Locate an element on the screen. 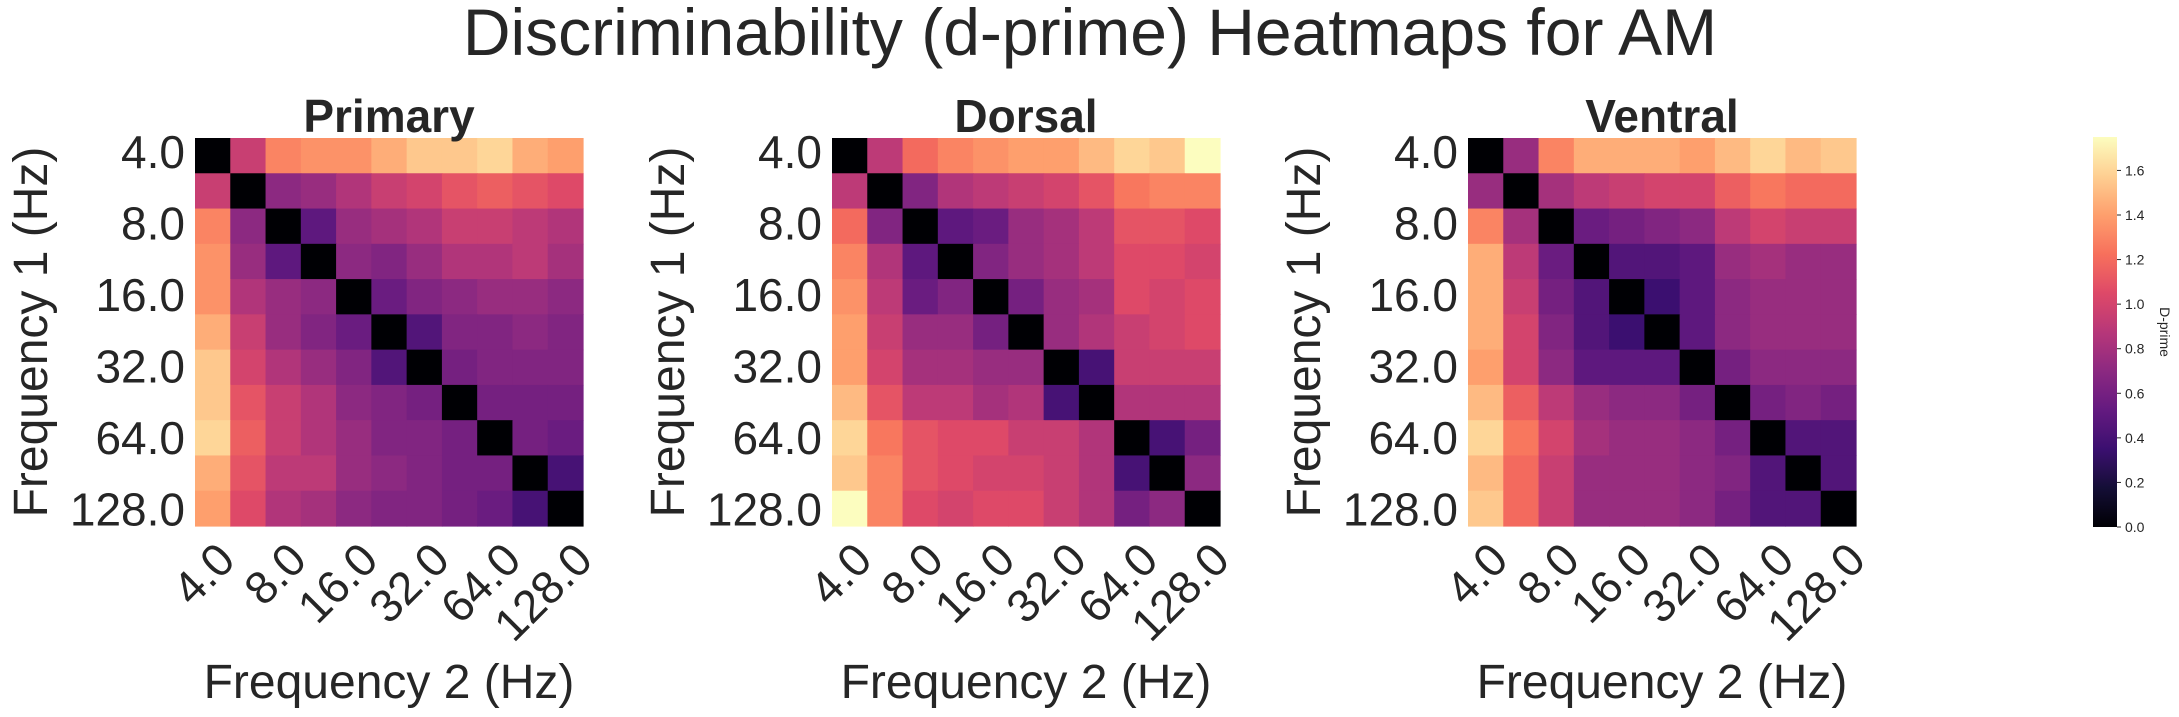 This screenshot has width=2179, height=717. y-tick-label: 64.0 is located at coordinates (140, 438).